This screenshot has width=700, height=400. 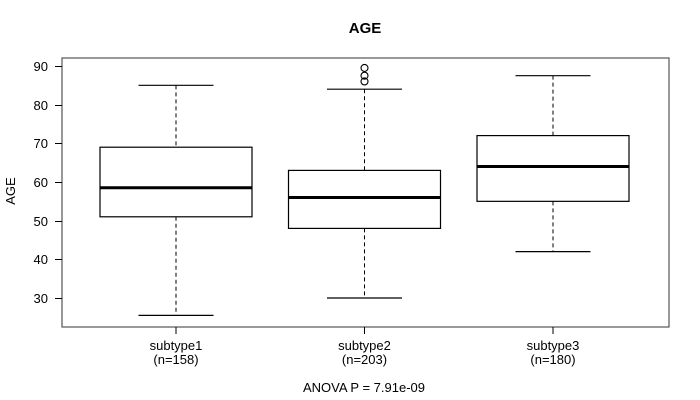 What do you see at coordinates (364, 345) in the screenshot?
I see `group-label: subtype2` at bounding box center [364, 345].